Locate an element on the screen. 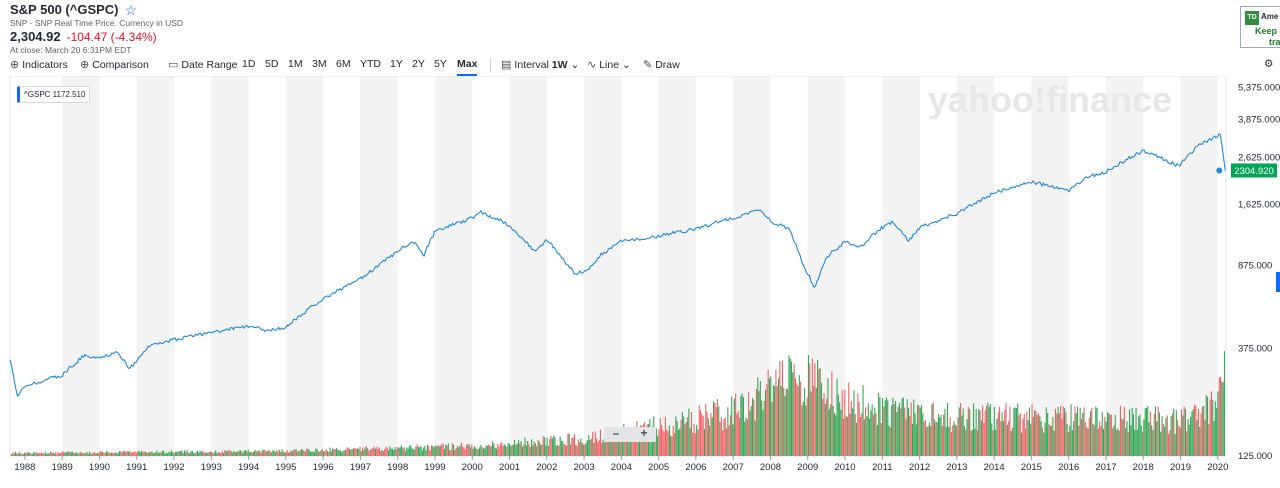 This screenshot has height=488, width=1280. range-2y: 2Y is located at coordinates (418, 64).